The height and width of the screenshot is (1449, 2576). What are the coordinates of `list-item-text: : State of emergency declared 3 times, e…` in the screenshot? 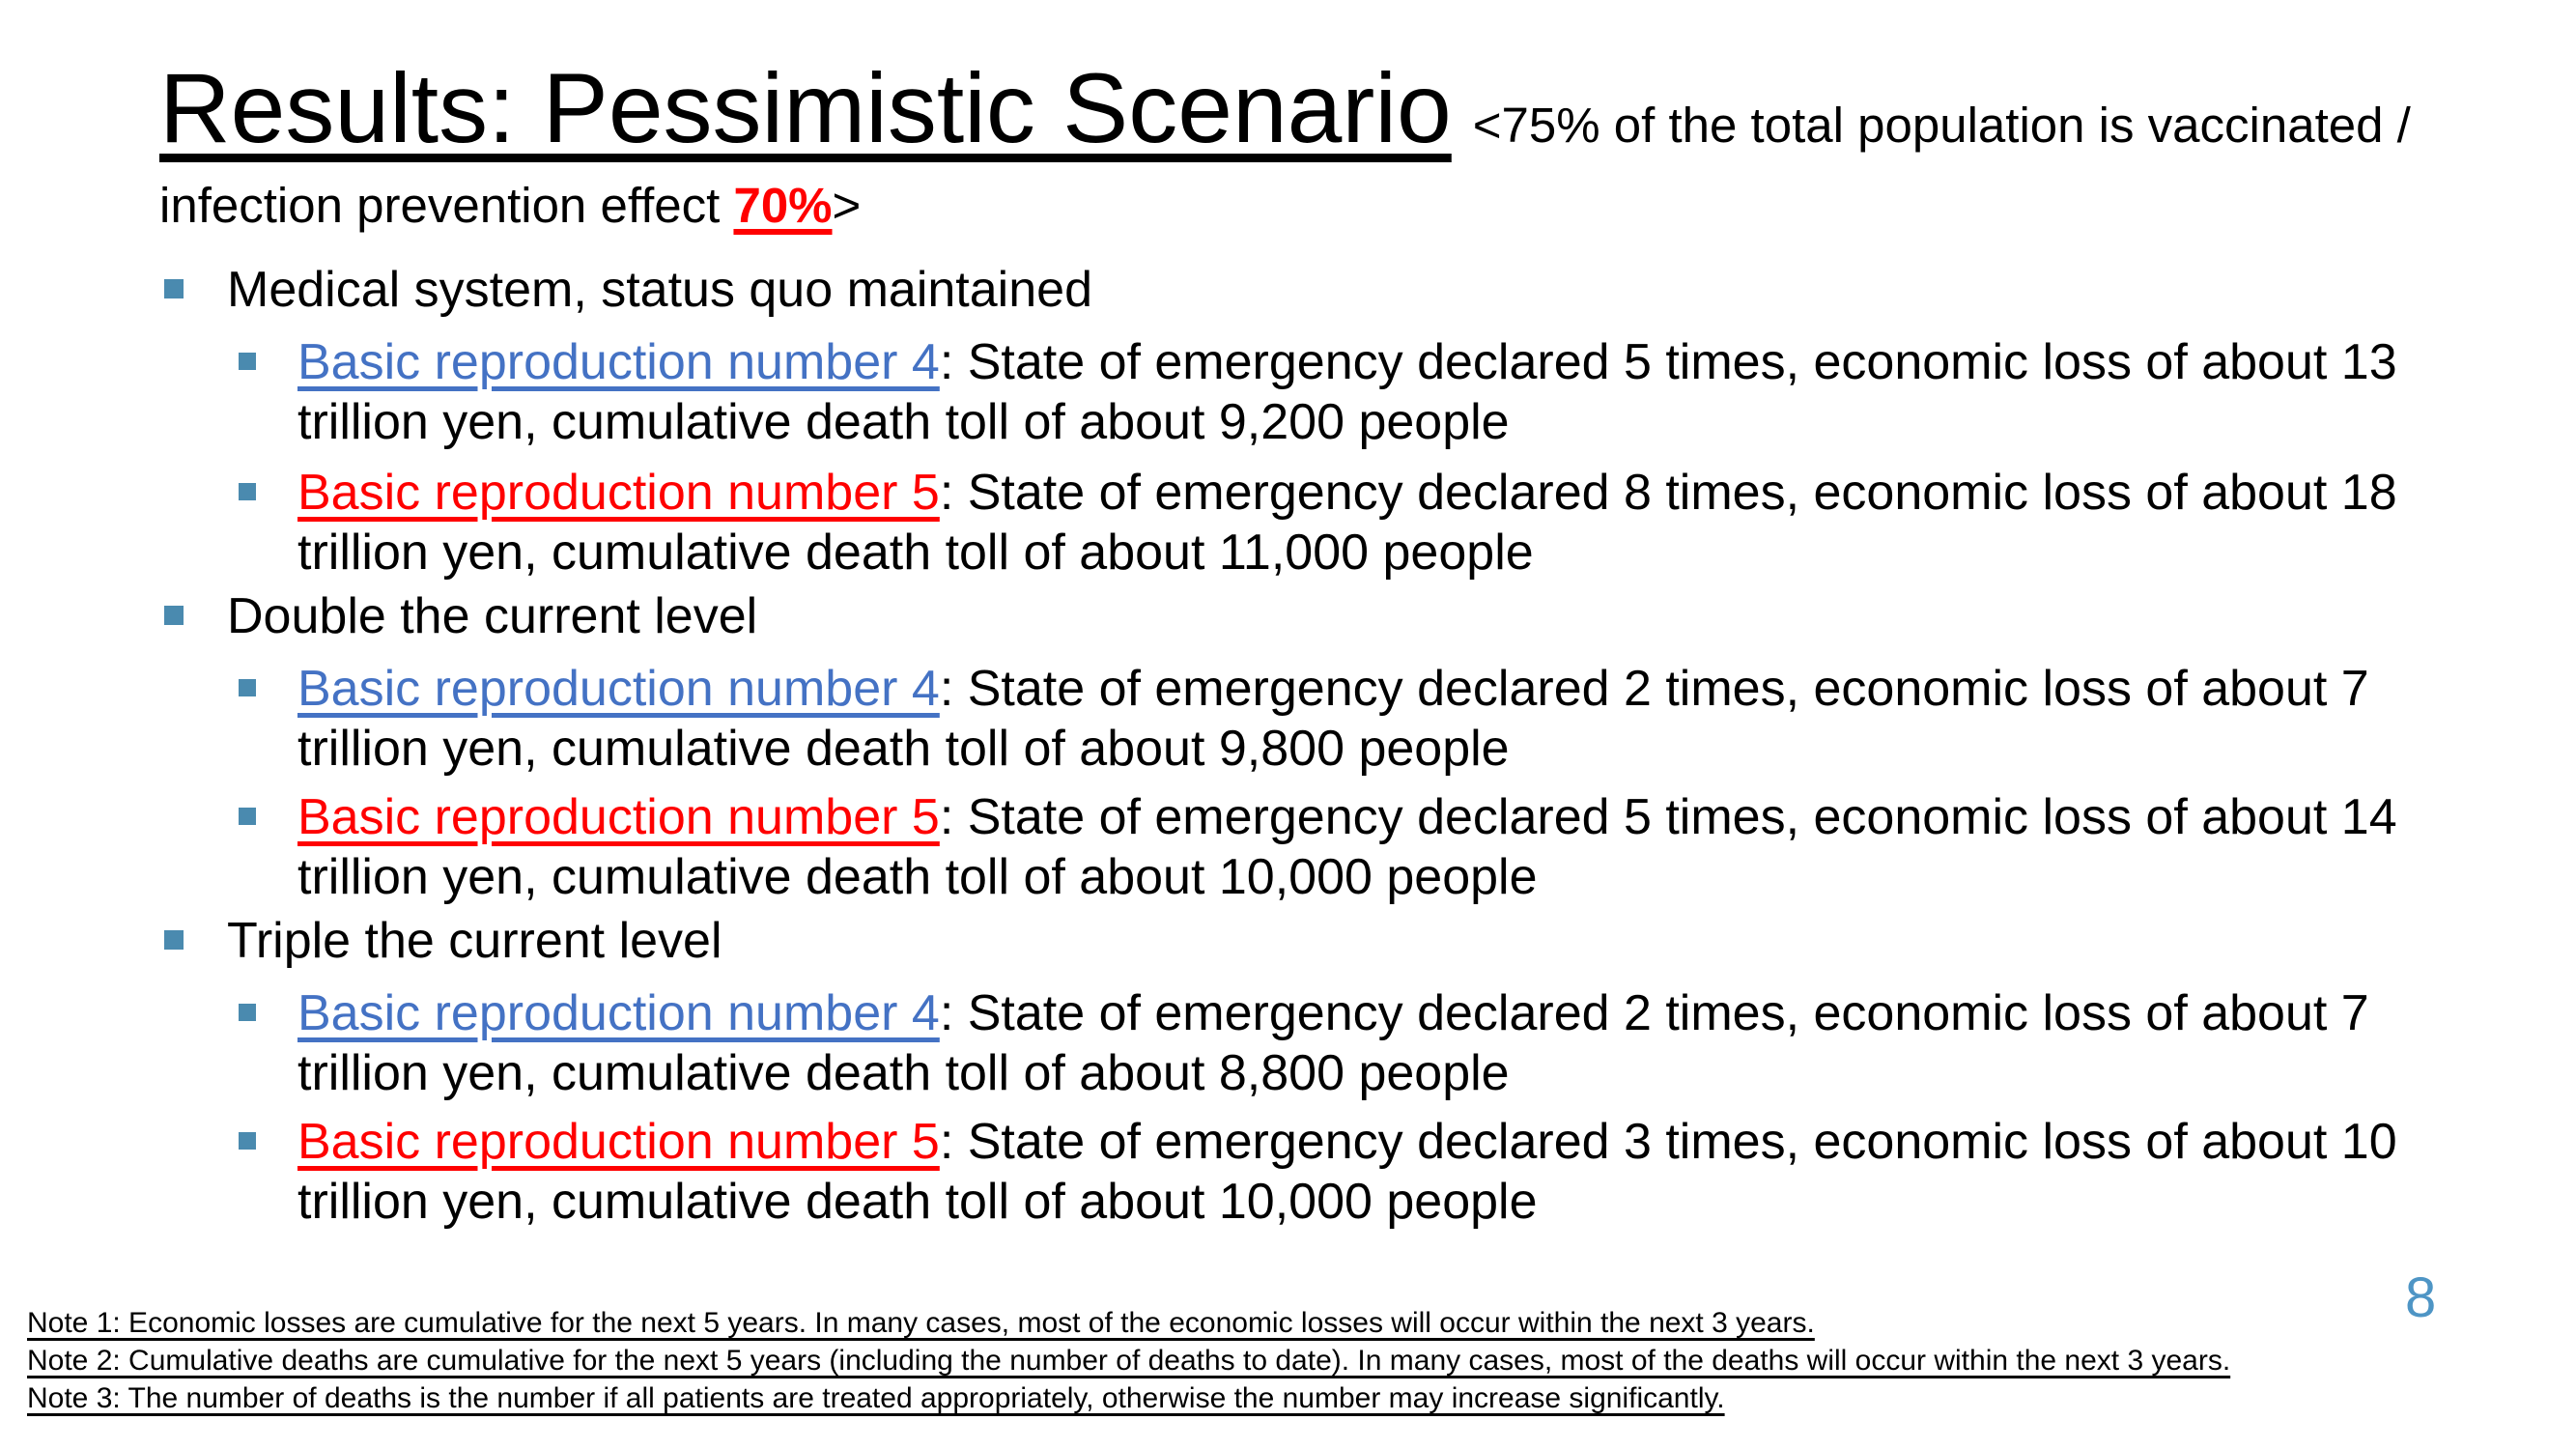 It's located at (1347, 1172).